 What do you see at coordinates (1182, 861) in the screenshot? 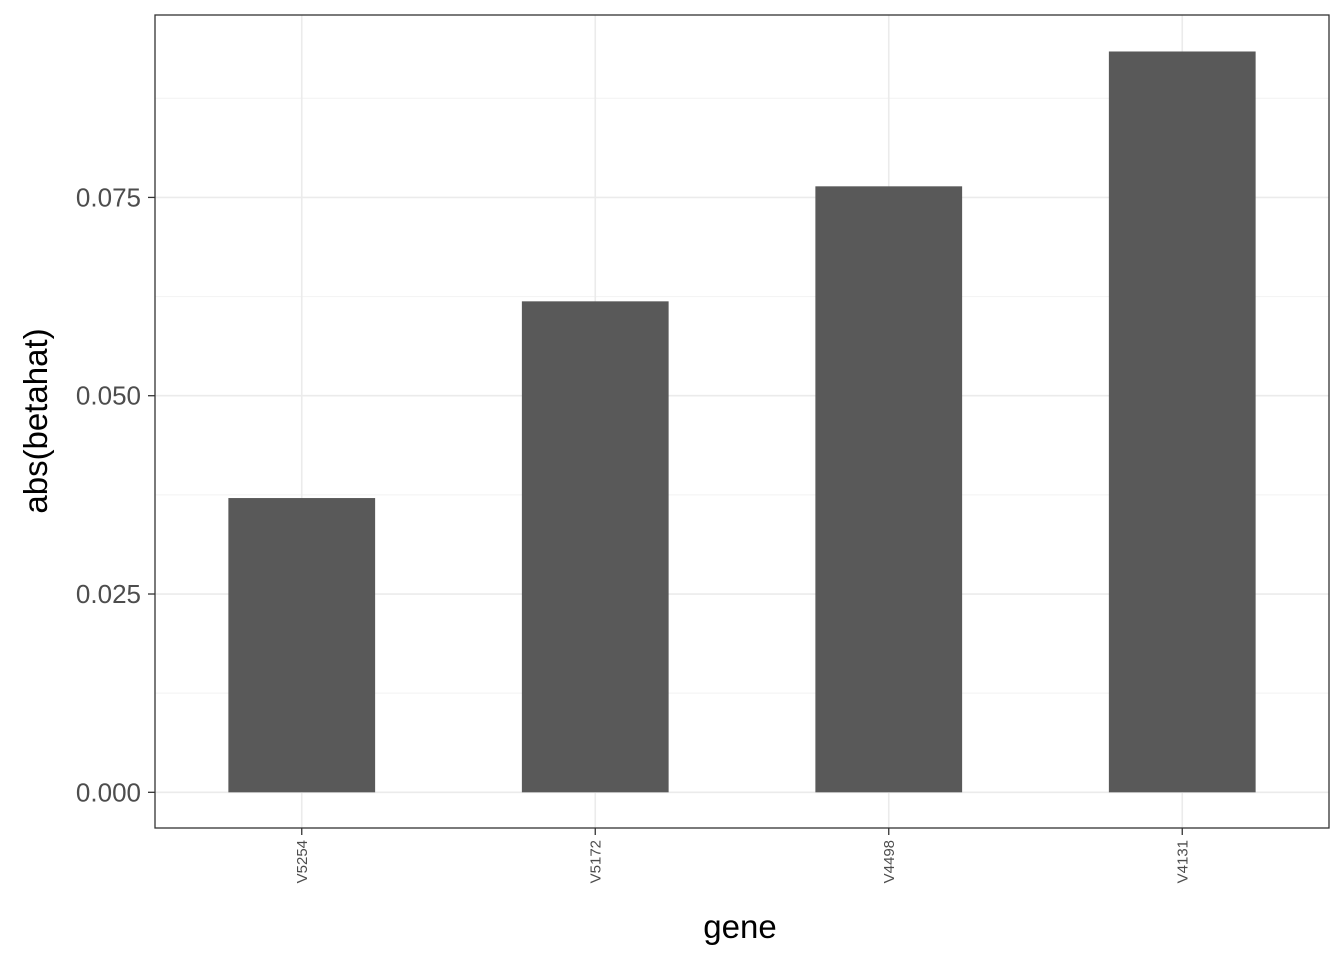
I see `x-tick-label: V4131` at bounding box center [1182, 861].